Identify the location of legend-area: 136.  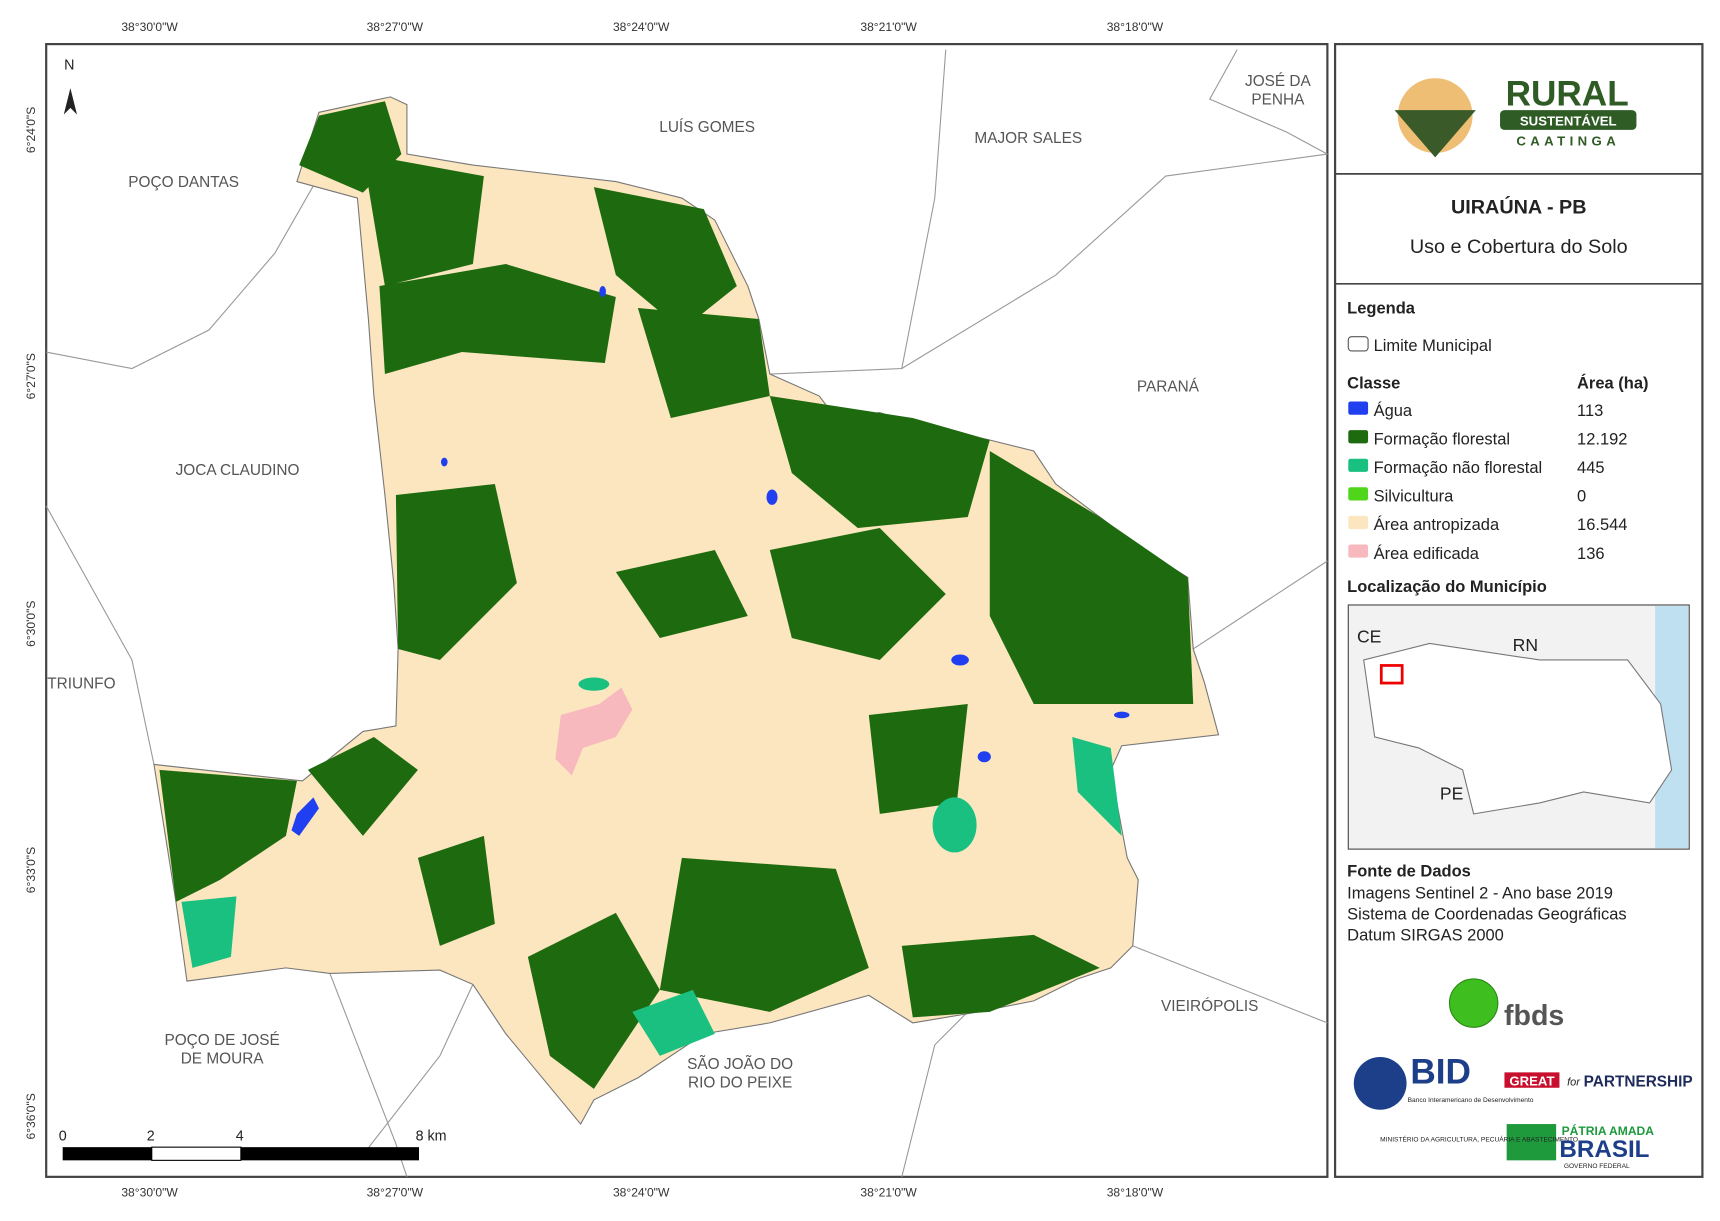
(1591, 554).